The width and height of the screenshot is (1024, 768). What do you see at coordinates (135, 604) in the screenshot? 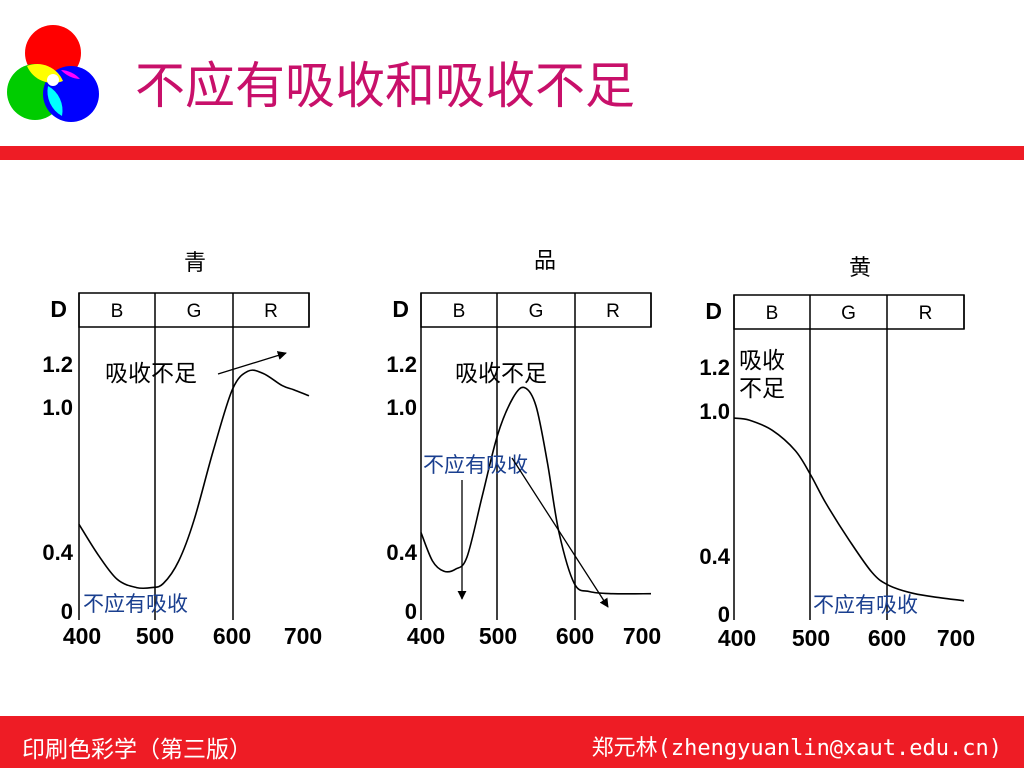
I see `chart-0-unwanted-label: 不应有吸收` at bounding box center [135, 604].